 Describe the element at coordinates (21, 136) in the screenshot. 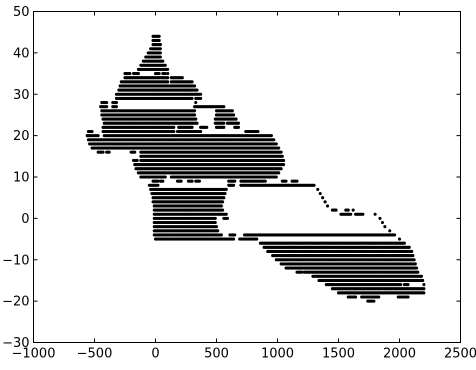

I see `y-tick-label: 20` at that location.